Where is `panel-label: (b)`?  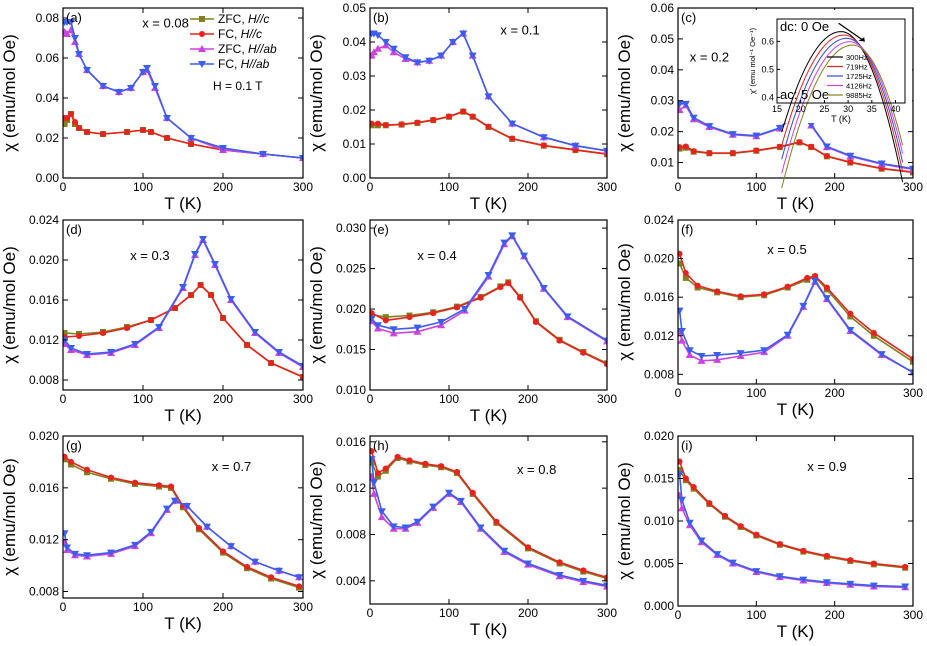 panel-label: (b) is located at coordinates (381, 17).